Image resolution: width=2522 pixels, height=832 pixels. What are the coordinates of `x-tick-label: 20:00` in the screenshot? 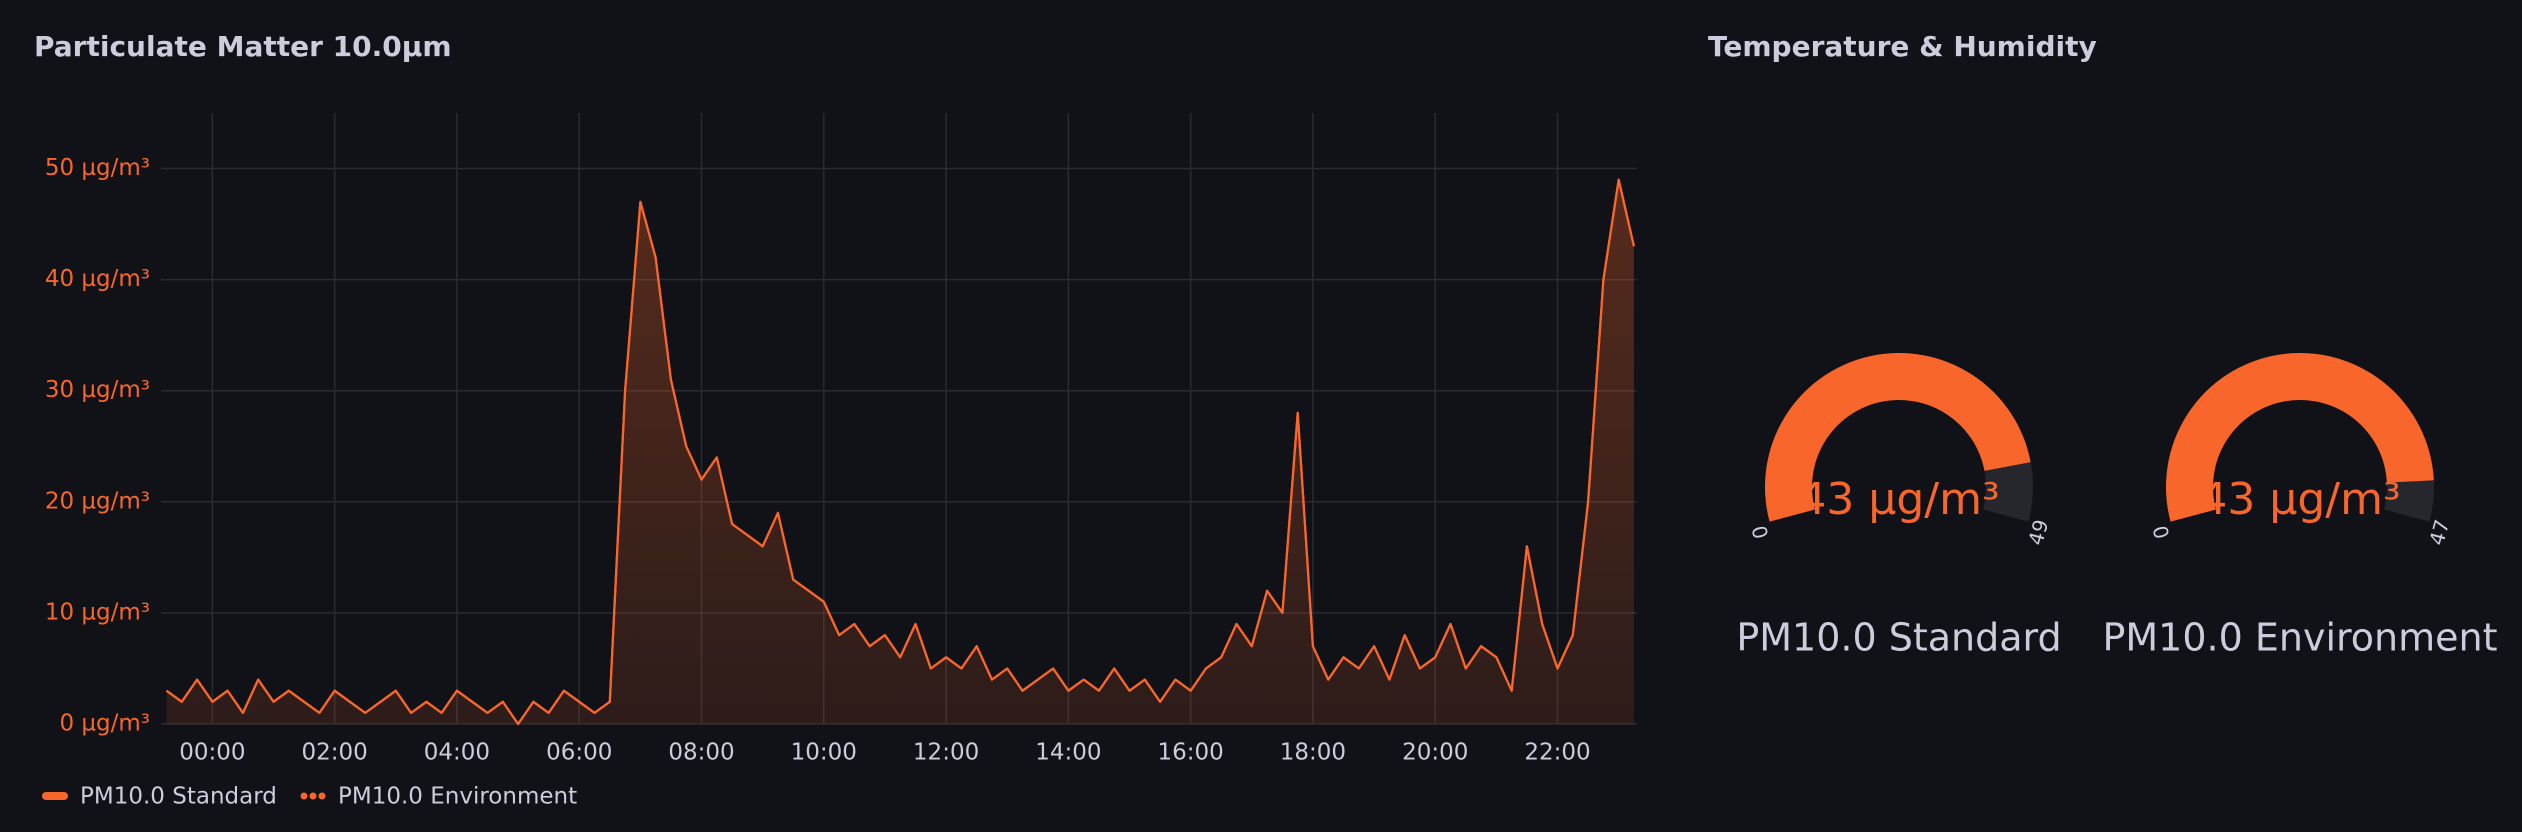 It's located at (1435, 753).